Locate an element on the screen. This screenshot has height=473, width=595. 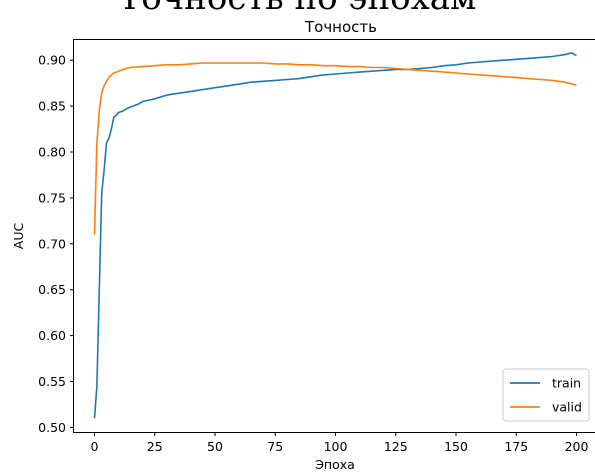
y-axis-ticks: 0.50 0.55 0.60 0.65 0.70 0.75 0.80 0.85 0.90 is located at coordinates (56, 244).